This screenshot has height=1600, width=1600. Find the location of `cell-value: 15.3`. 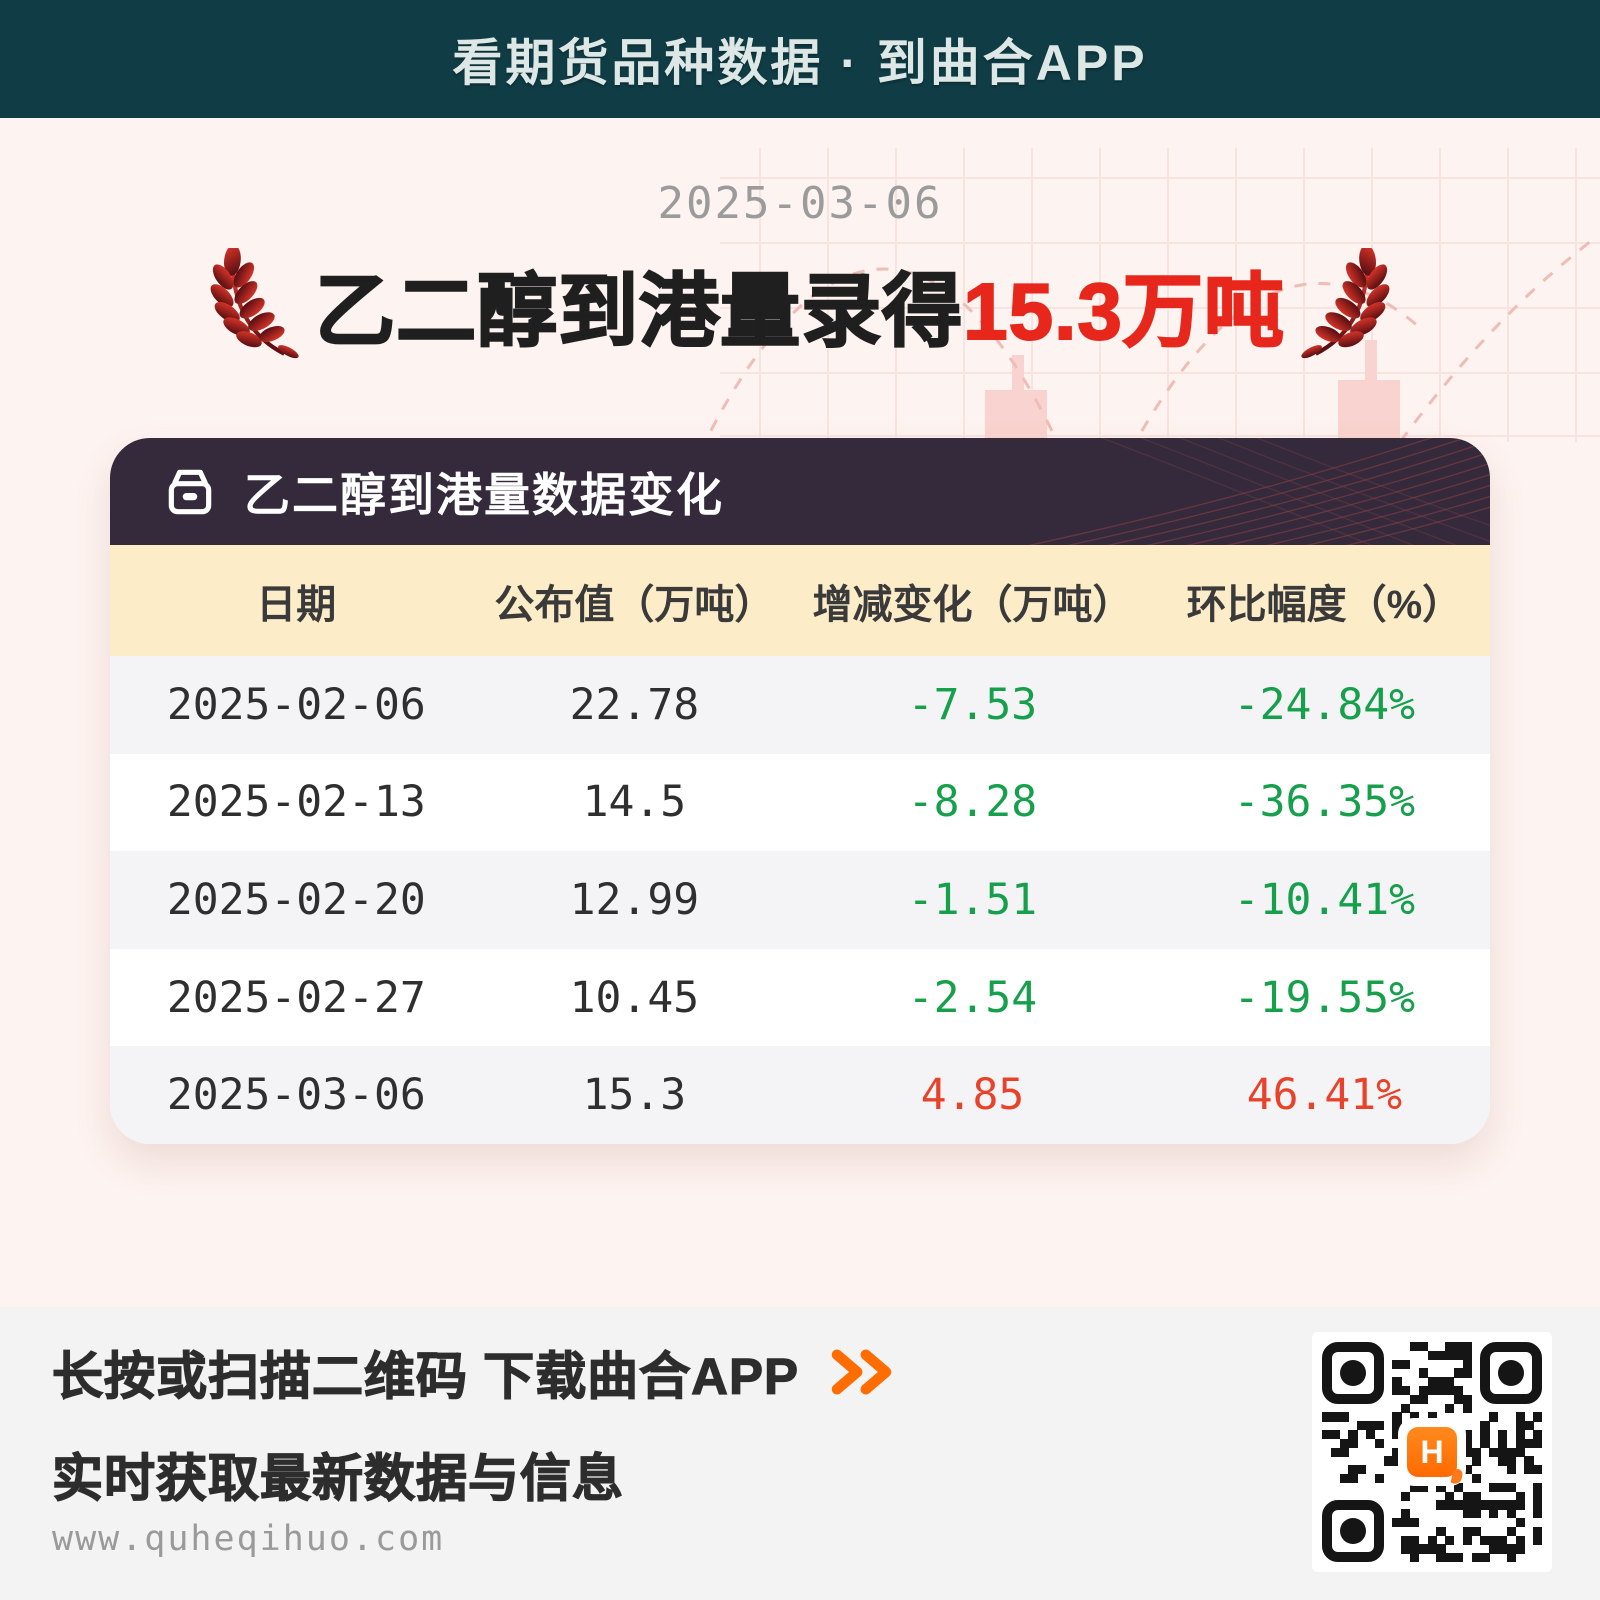

cell-value: 15.3 is located at coordinates (634, 1095).